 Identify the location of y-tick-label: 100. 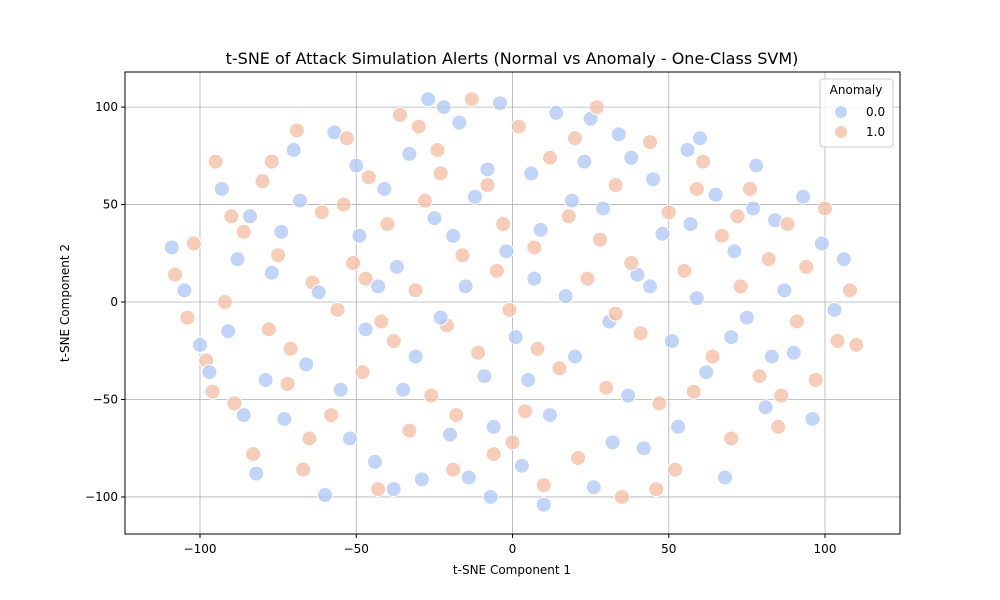
(106, 107).